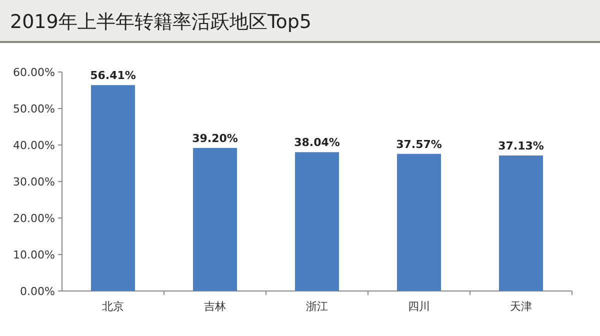 This screenshot has width=600, height=336. What do you see at coordinates (317, 143) in the screenshot?
I see `data-label: 38.04%` at bounding box center [317, 143].